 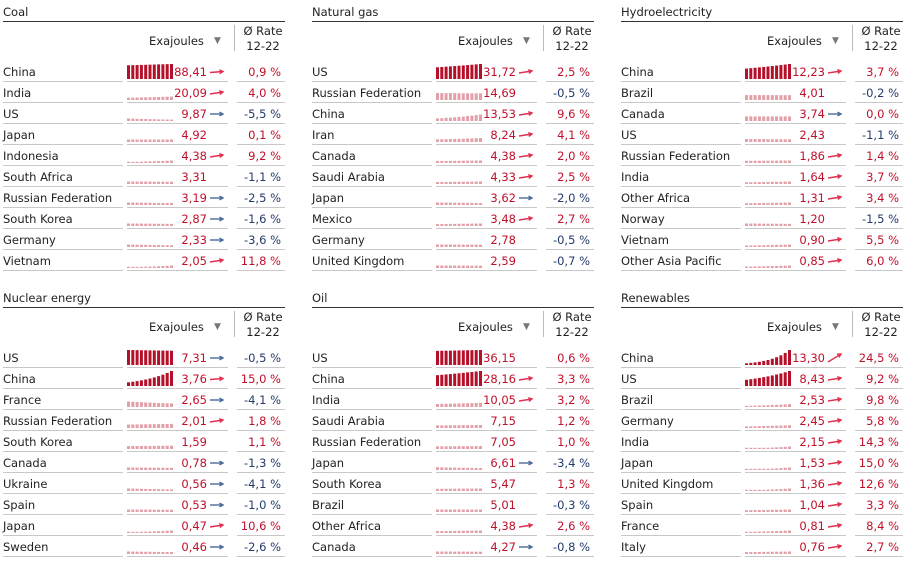 I want to click on rate-label: 11,8 %, so click(x=260, y=261).